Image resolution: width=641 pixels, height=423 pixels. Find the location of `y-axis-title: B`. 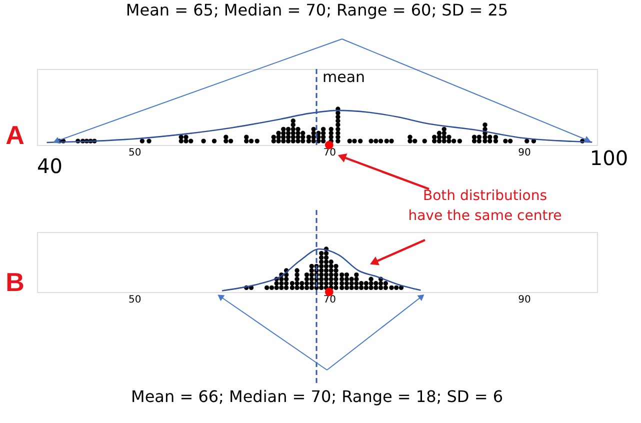

y-axis-title: B is located at coordinates (15, 282).